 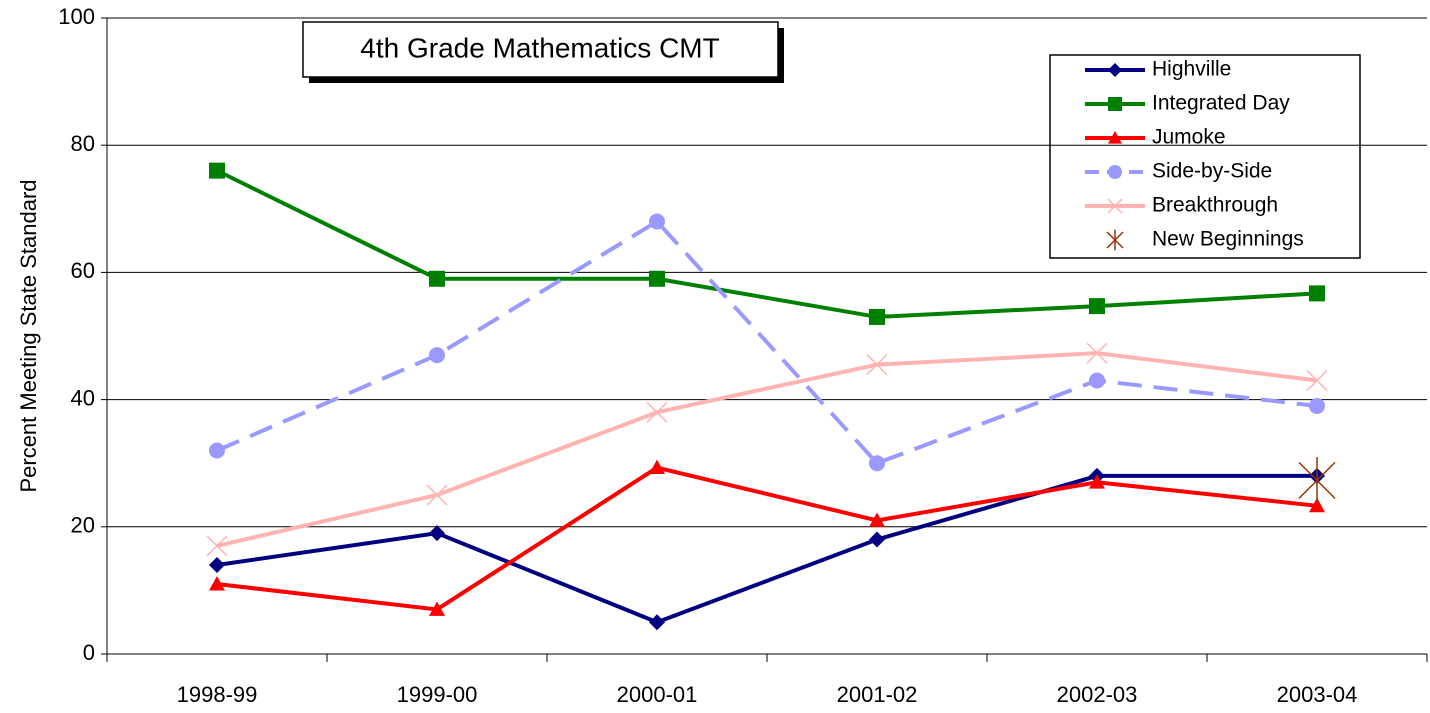 I want to click on legend-box, so click(x=1205, y=156).